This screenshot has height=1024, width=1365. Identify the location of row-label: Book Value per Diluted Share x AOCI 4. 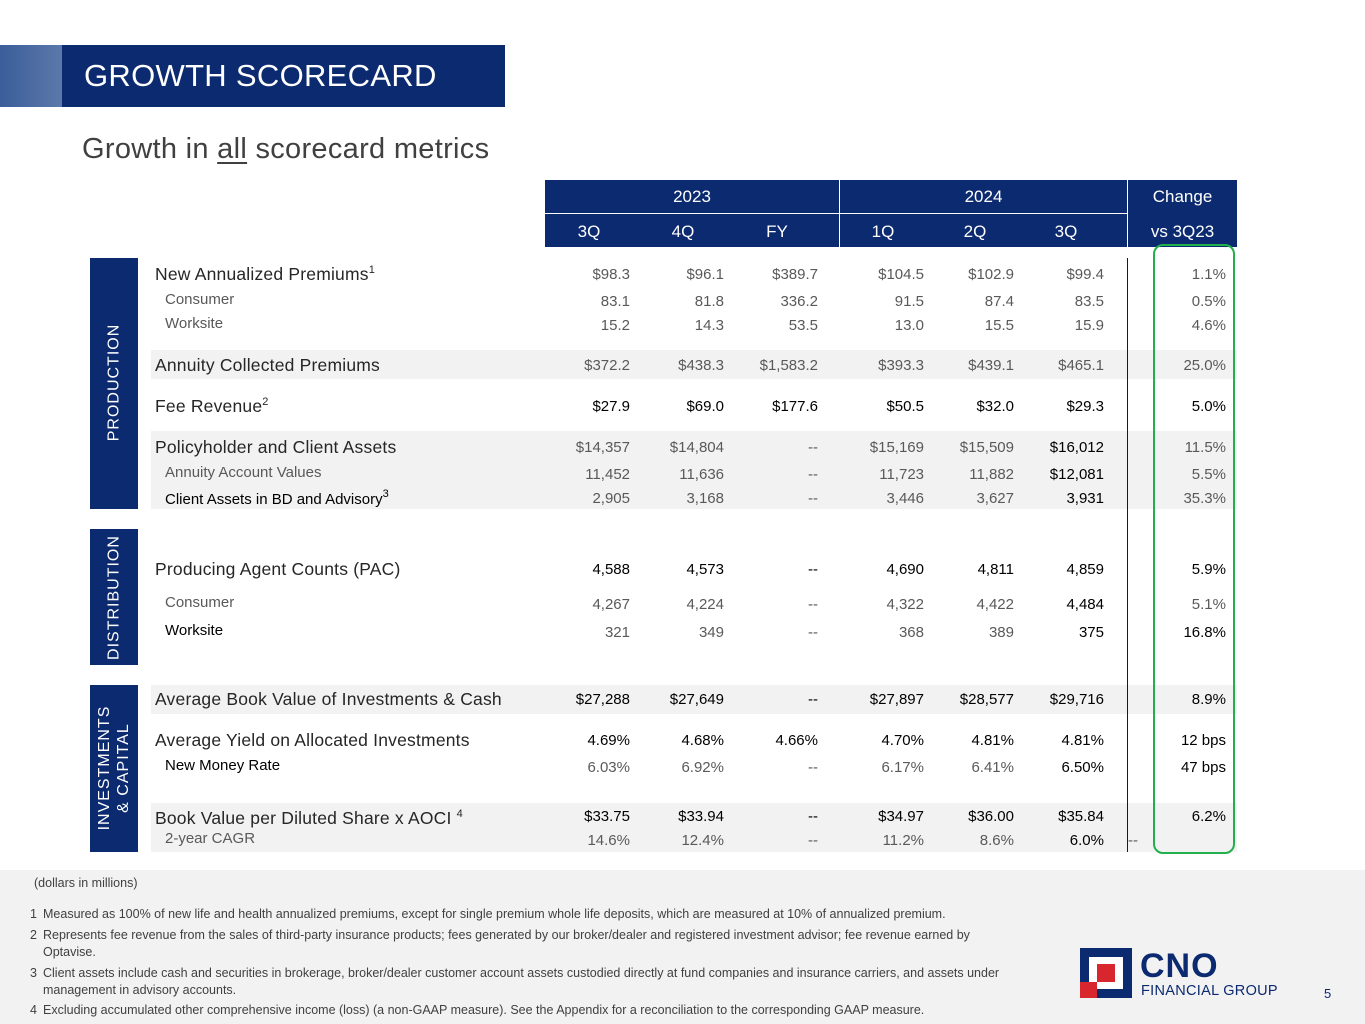
(309, 818).